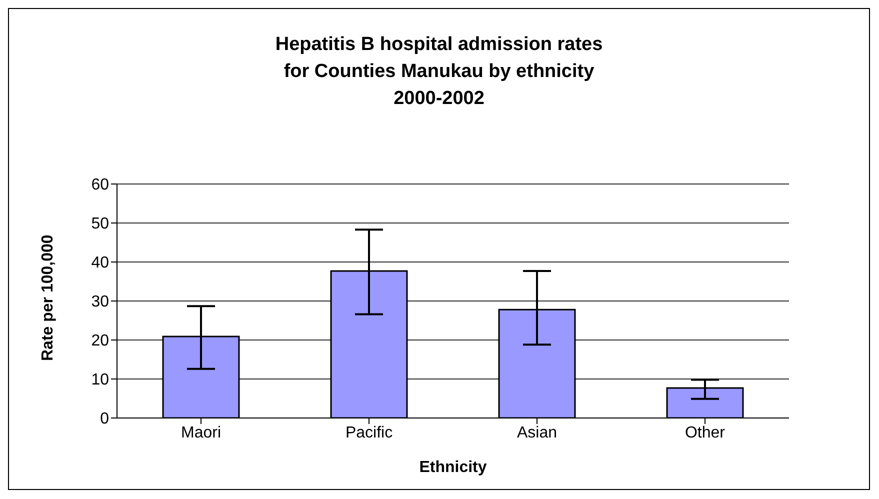 The height and width of the screenshot is (499, 879). Describe the element at coordinates (453, 467) in the screenshot. I see `x-axis-title: Ethnicity` at that location.